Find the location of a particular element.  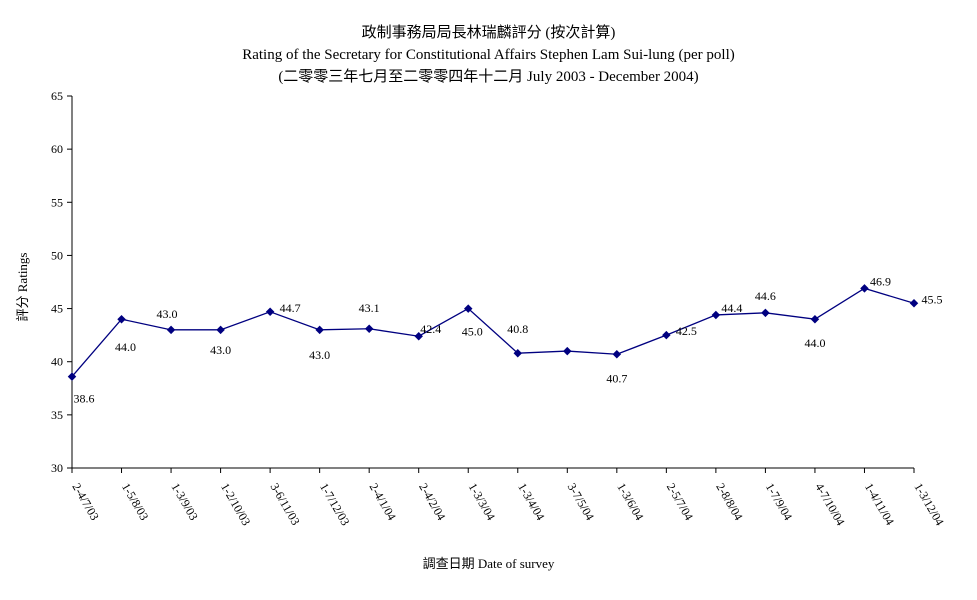

x-tick-label: 1-4/11/04 is located at coordinates (879, 504).